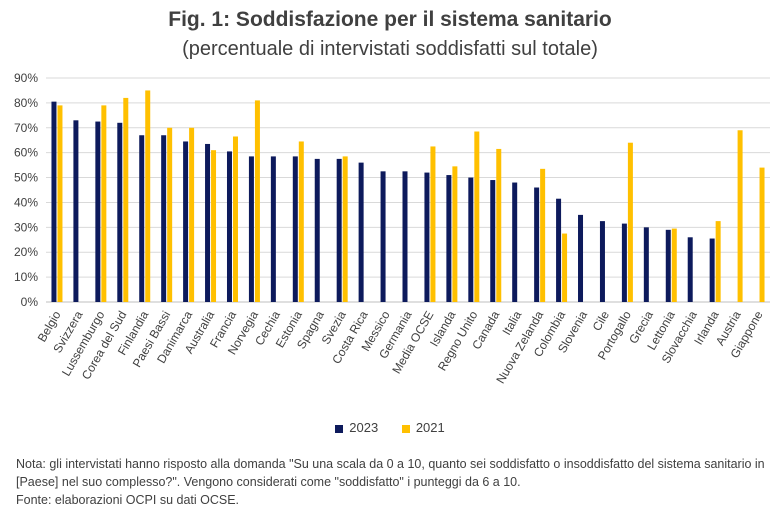 The image size is (780, 520). I want to click on bar-2023-spagna, so click(317, 230).